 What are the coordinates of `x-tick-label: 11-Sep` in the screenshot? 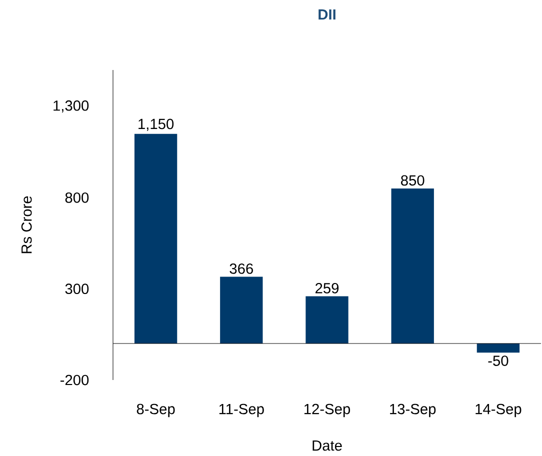 It's located at (241, 411).